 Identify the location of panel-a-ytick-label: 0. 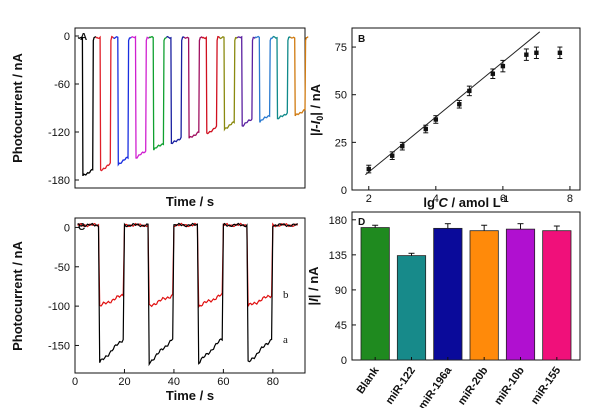
(67, 37).